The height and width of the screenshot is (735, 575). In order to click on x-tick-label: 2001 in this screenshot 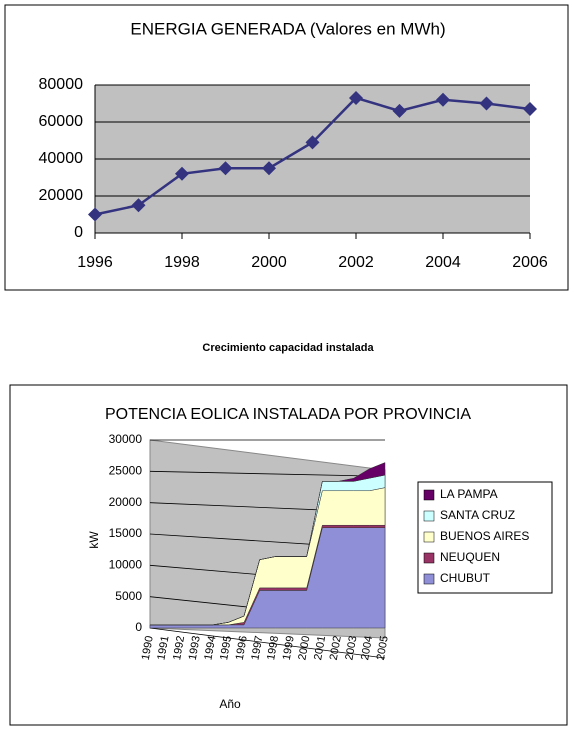, I will do `click(320, 648)`.